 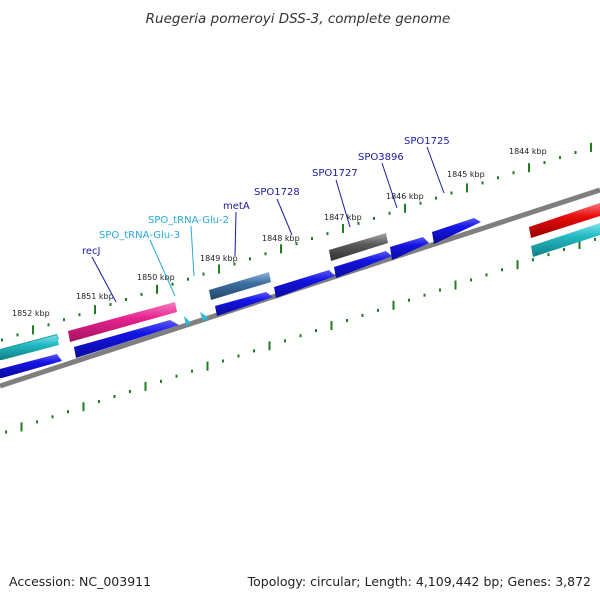 I want to click on leader-spo1728, so click(x=284, y=217).